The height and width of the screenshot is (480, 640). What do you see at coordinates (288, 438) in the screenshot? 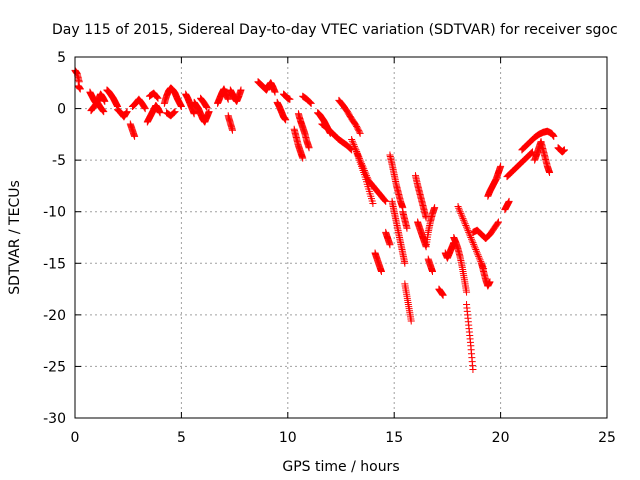
I see `x-tick-label: 10` at bounding box center [288, 438].